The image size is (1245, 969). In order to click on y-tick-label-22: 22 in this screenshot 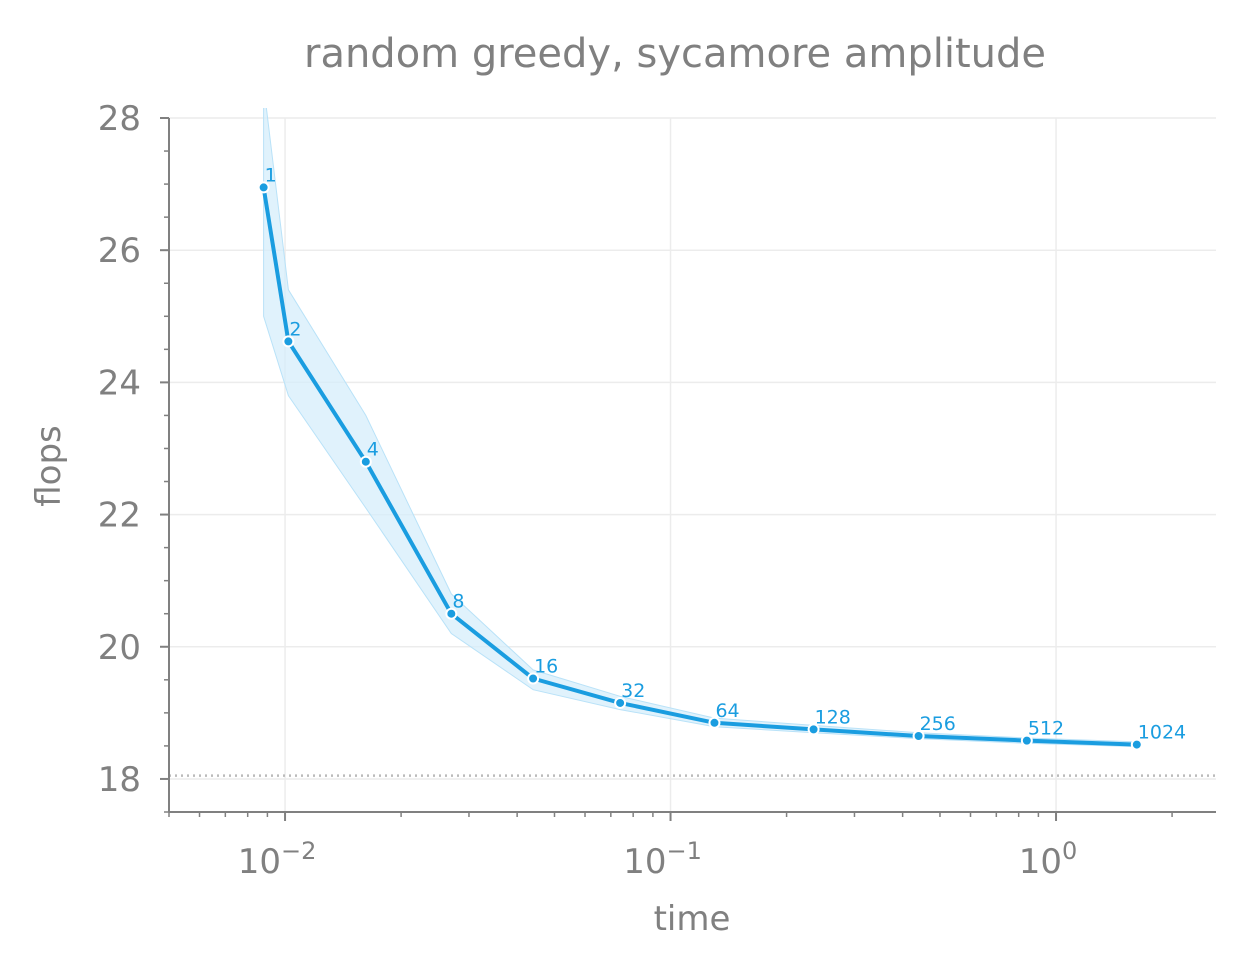, I will do `click(119, 516)`.